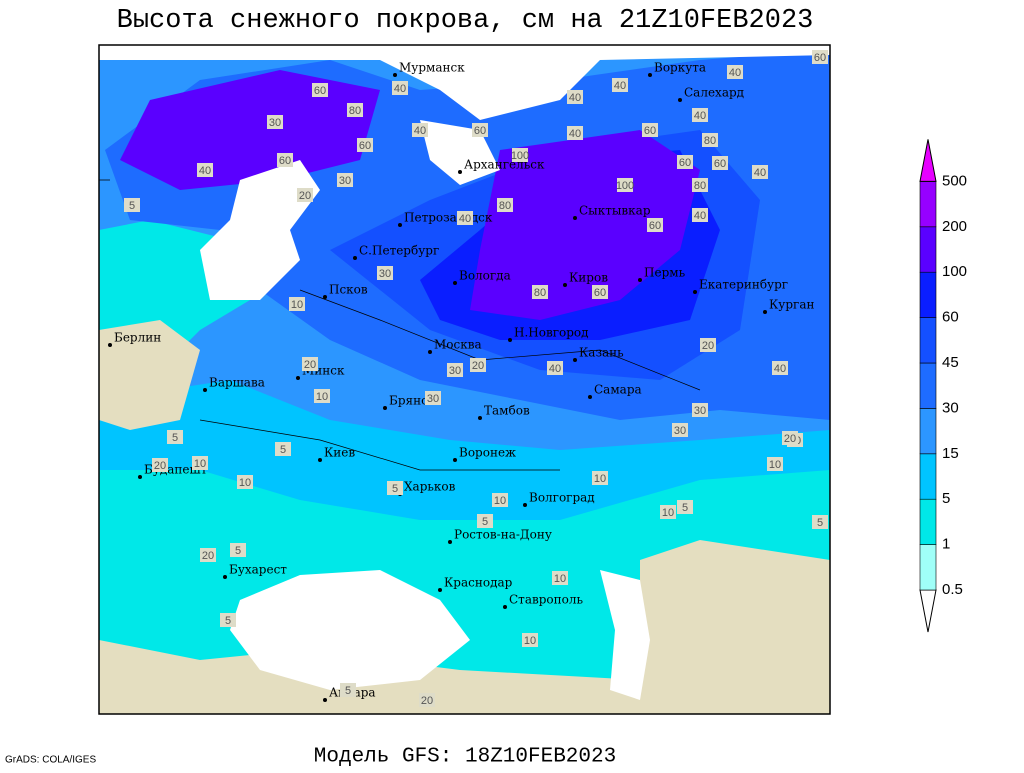  Describe the element at coordinates (791, 305) in the screenshot. I see `city-label: Курган` at that location.